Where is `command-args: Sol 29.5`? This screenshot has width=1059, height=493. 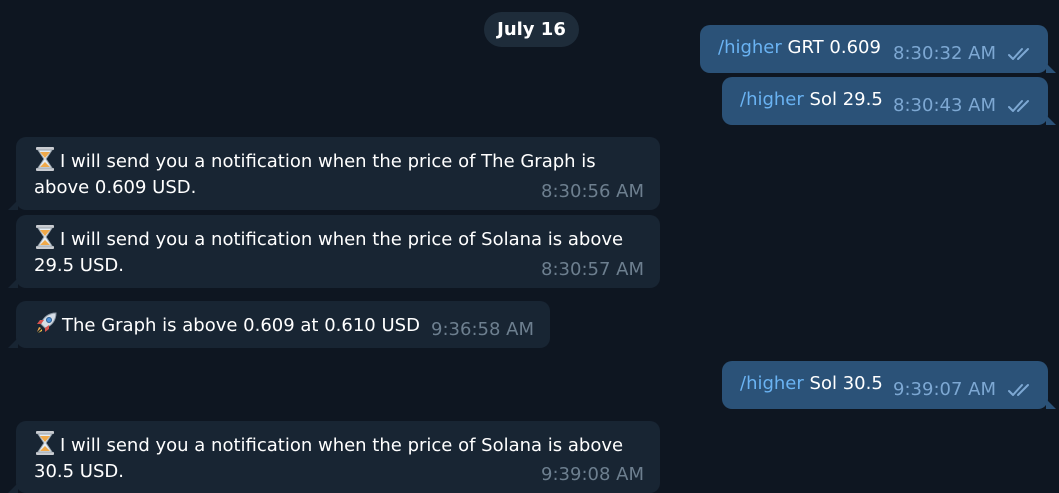
command-args: Sol 29.5 is located at coordinates (846, 99).